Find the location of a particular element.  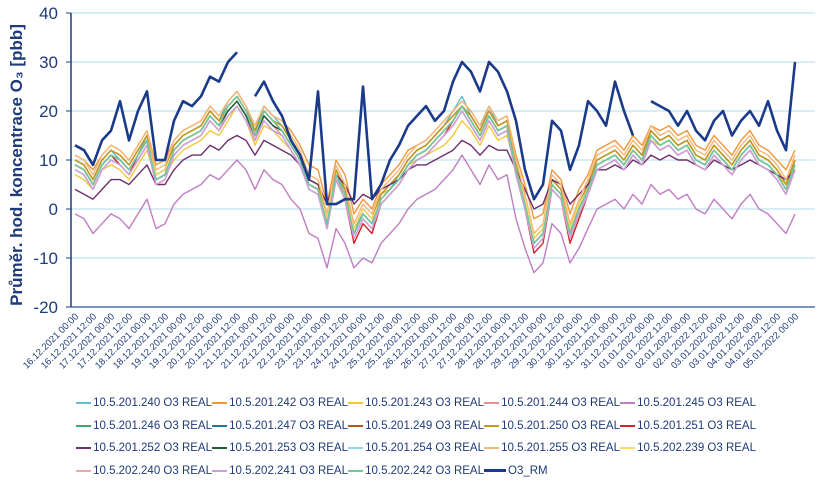

legend-item: 10.5.202.241 O3 REAL is located at coordinates (280, 471).